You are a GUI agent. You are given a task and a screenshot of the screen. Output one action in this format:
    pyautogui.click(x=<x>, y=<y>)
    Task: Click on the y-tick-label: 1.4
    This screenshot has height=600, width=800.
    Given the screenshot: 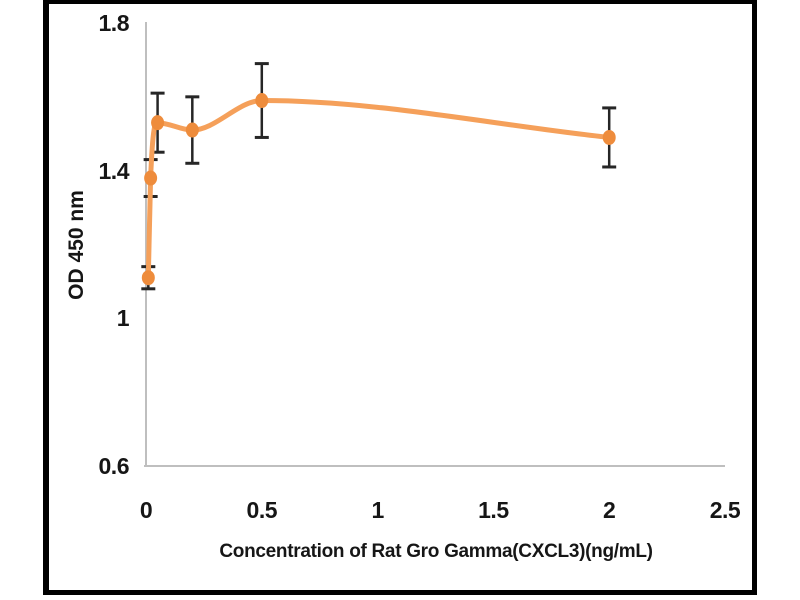 What is the action you would take?
    pyautogui.click(x=114, y=170)
    